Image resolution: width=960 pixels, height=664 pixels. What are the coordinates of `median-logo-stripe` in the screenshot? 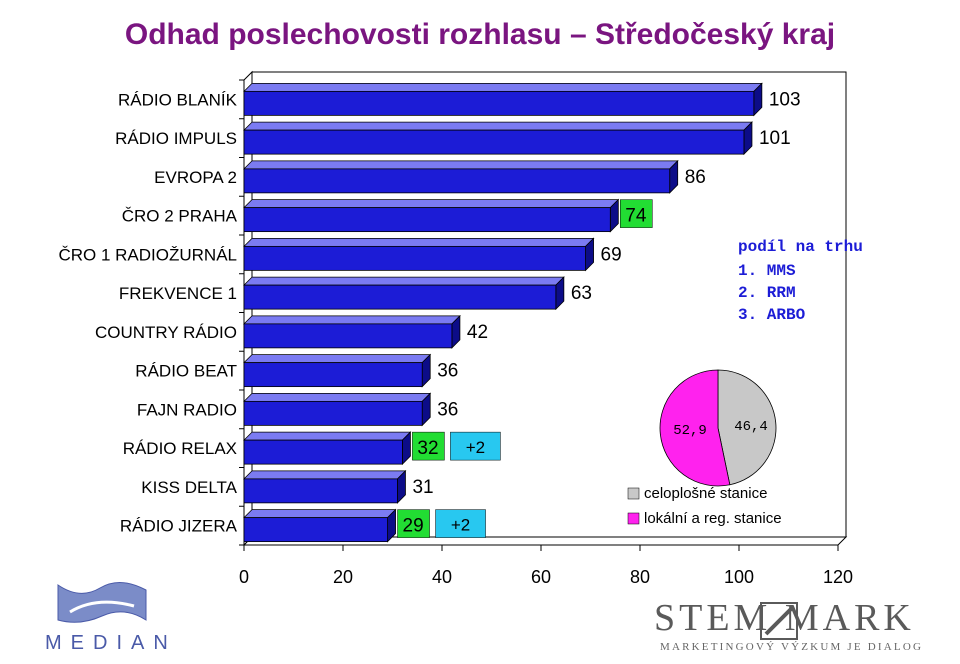 It's located at (102, 607).